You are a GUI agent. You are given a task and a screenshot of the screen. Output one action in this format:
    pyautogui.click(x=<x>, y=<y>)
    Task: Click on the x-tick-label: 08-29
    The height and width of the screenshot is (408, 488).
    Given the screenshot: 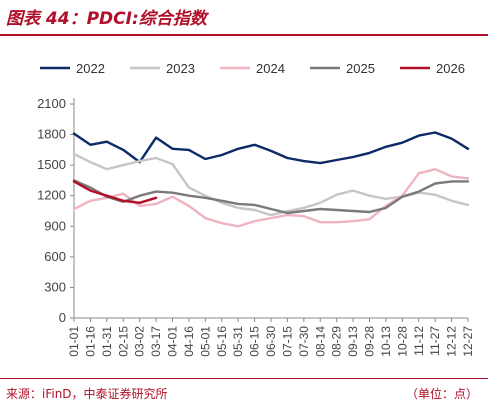 What is the action you would take?
    pyautogui.click(x=337, y=341)
    